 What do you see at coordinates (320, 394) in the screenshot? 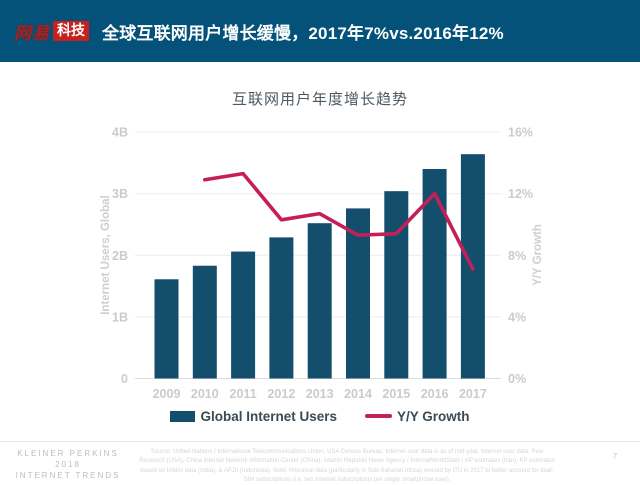
I see `x-axis-label-2013: 2013` at bounding box center [320, 394].